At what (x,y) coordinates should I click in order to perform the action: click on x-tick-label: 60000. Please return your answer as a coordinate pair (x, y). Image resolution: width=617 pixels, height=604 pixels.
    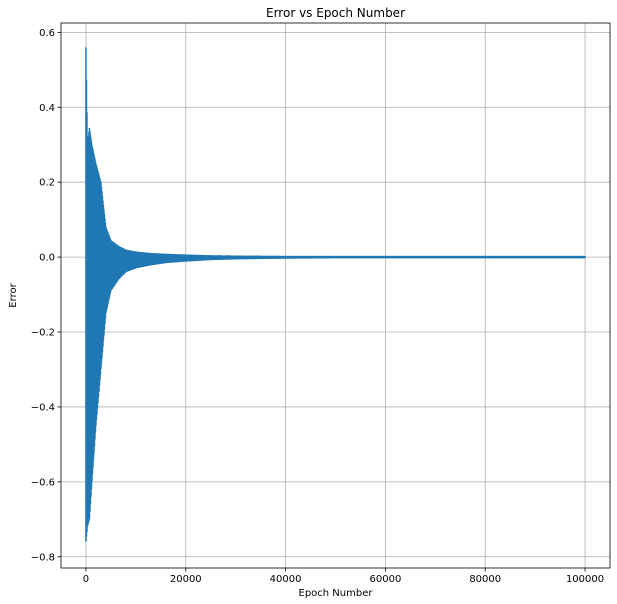
    Looking at the image, I should click on (386, 579).